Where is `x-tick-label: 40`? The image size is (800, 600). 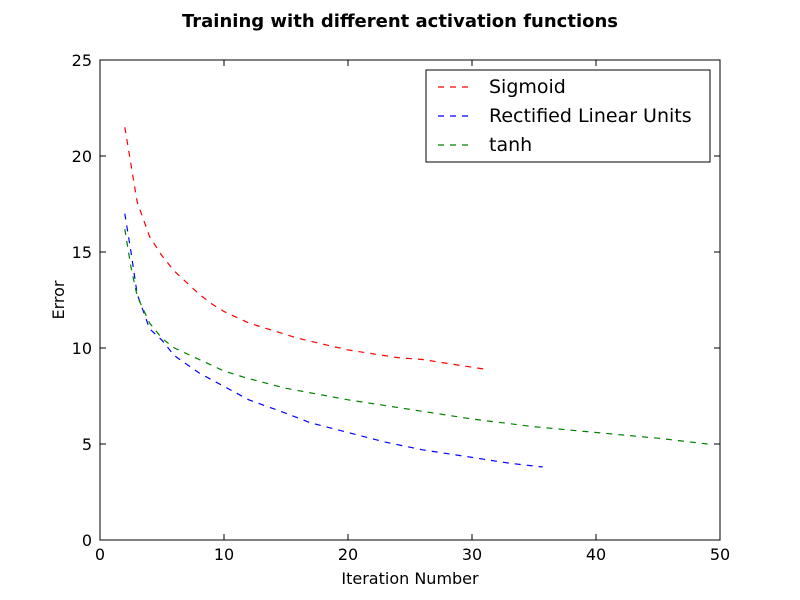 x-tick-label: 40 is located at coordinates (596, 554).